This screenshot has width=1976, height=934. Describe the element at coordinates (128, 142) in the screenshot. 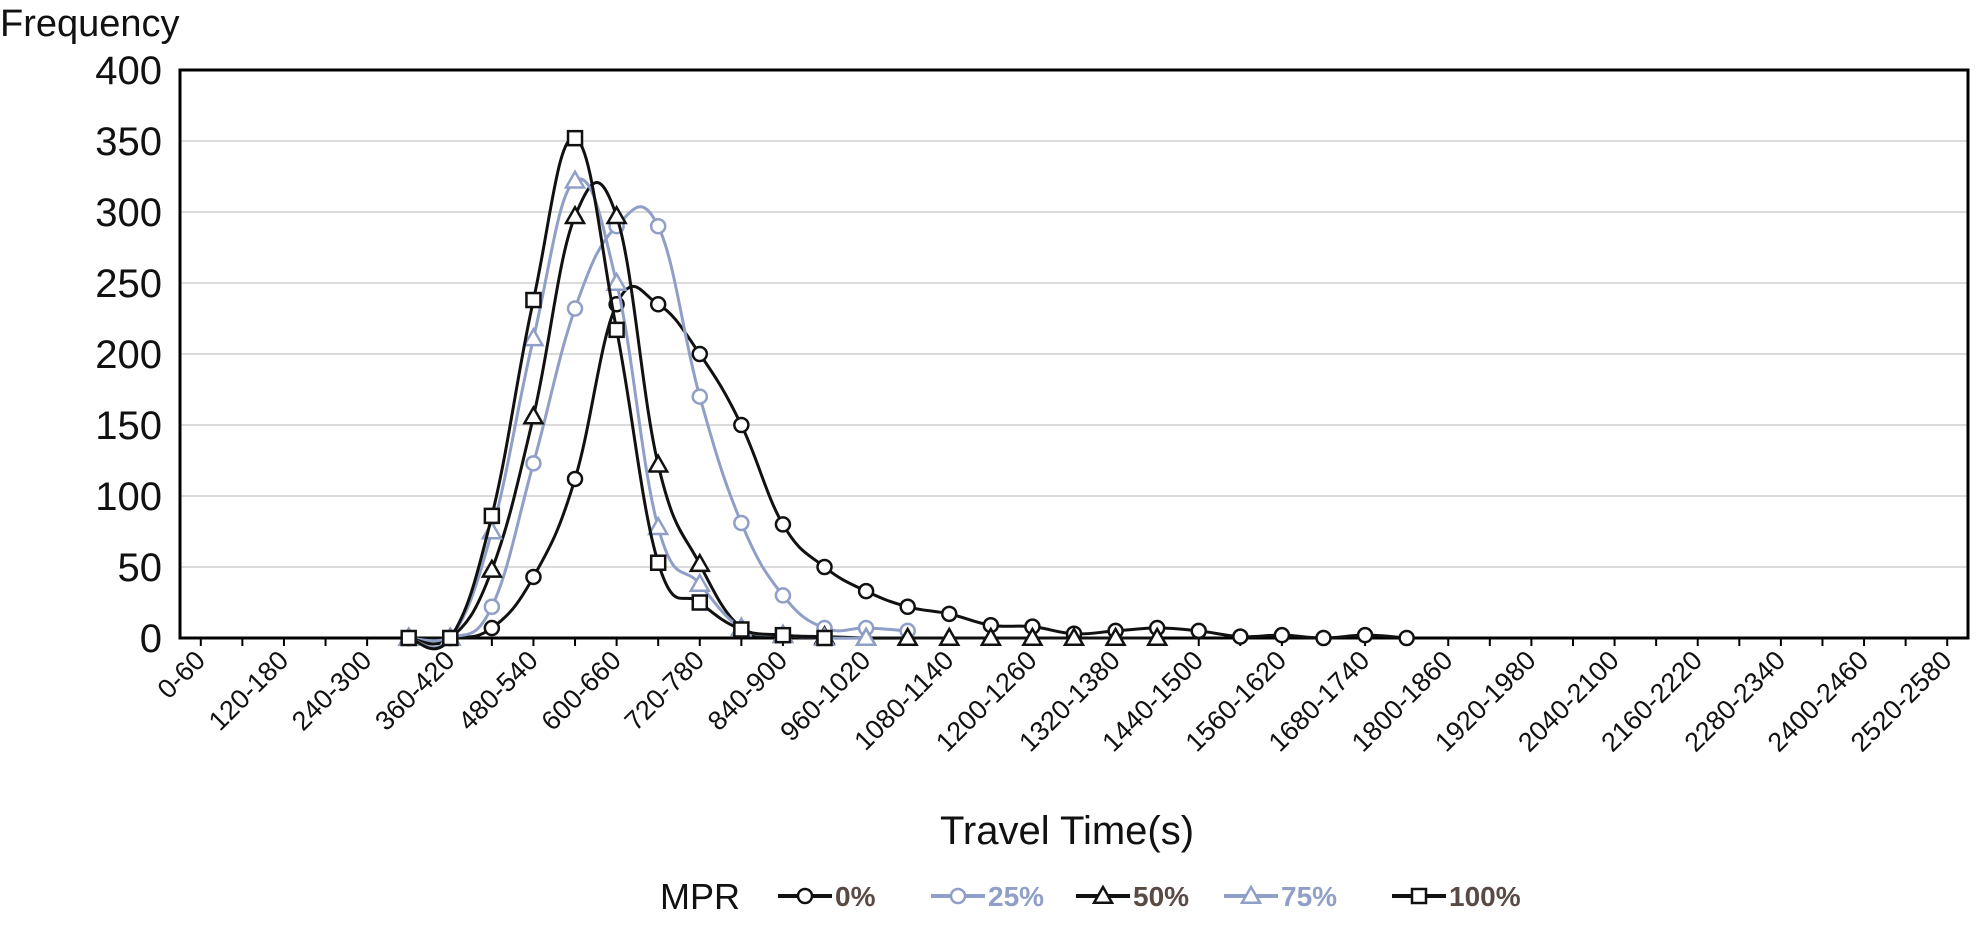

I see `y-tick-label: 350` at that location.